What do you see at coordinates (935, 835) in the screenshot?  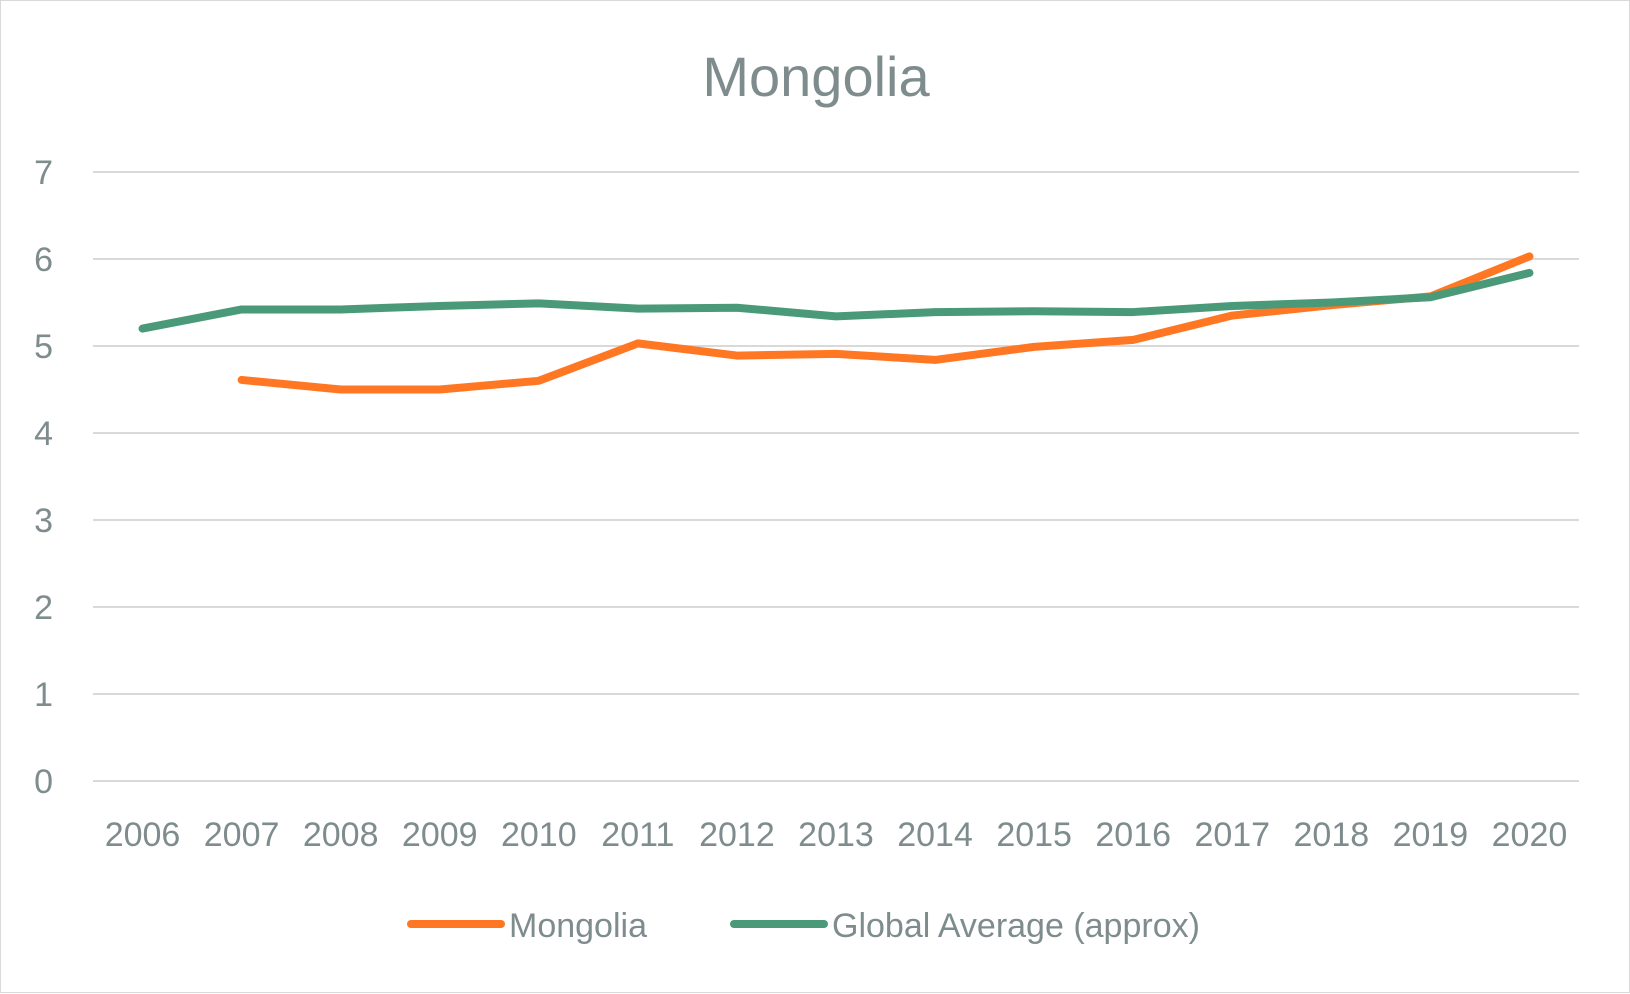 I see `x-tick-label: 2014` at bounding box center [935, 835].